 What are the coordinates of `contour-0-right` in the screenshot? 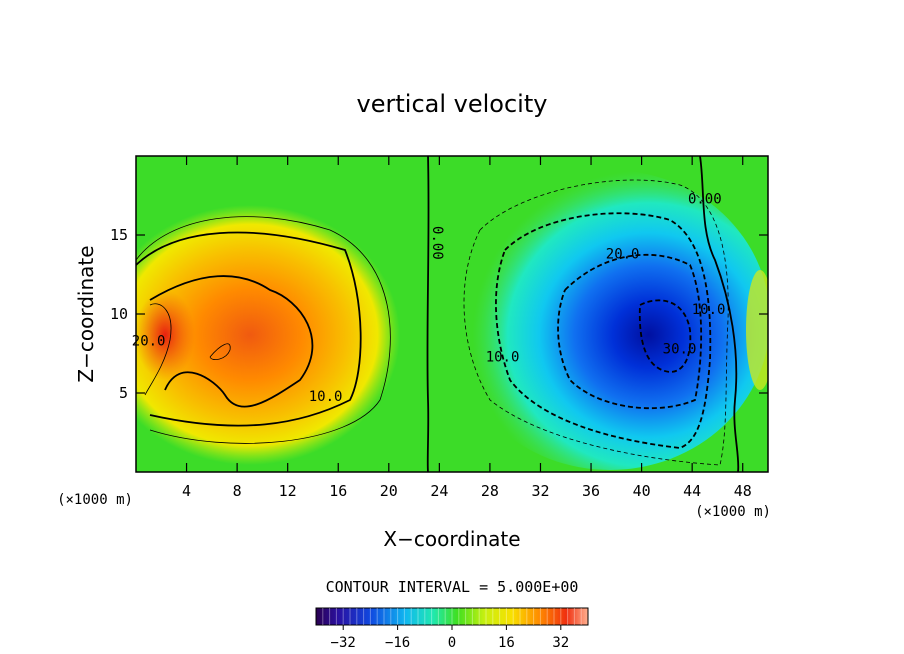 It's located at (719, 314).